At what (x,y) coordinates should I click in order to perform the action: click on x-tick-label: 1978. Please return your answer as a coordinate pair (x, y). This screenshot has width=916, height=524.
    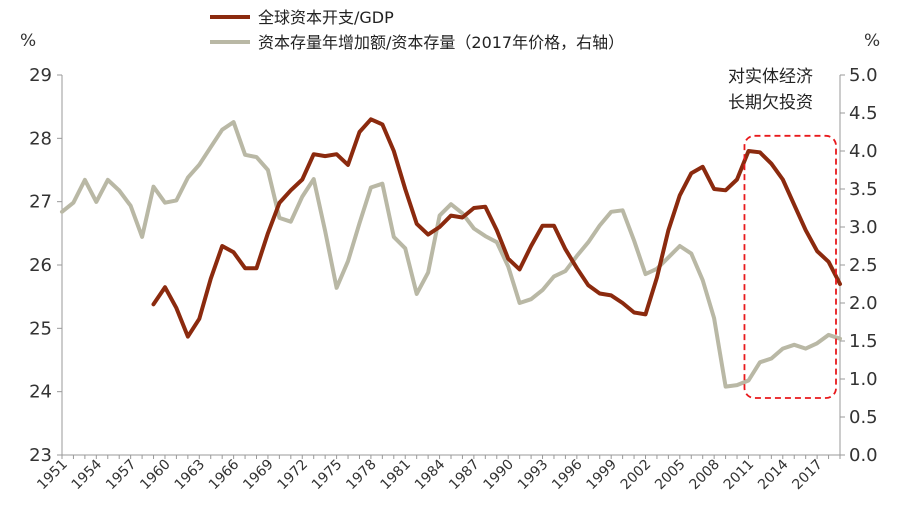
    Looking at the image, I should click on (361, 475).